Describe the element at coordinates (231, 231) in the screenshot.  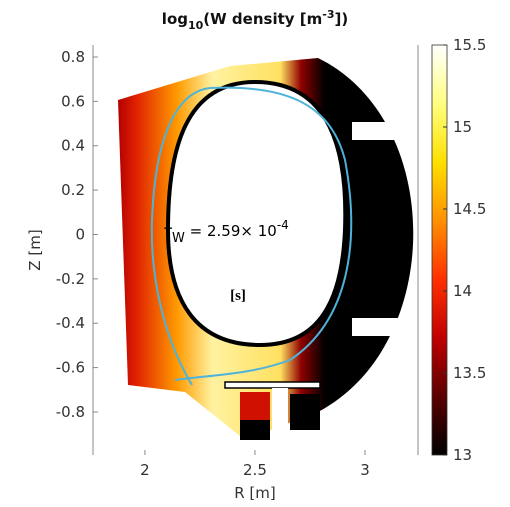
I see `annotation-part: = 2.59× 10` at that location.